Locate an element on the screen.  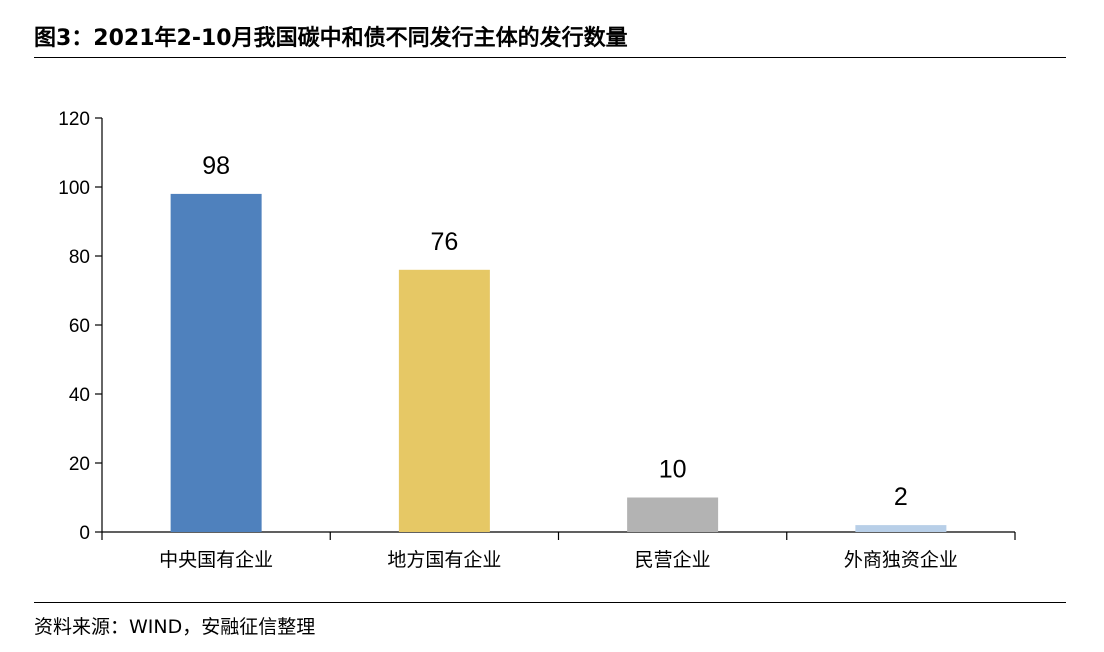
y-tick-label: 0 is located at coordinates (84, 533).